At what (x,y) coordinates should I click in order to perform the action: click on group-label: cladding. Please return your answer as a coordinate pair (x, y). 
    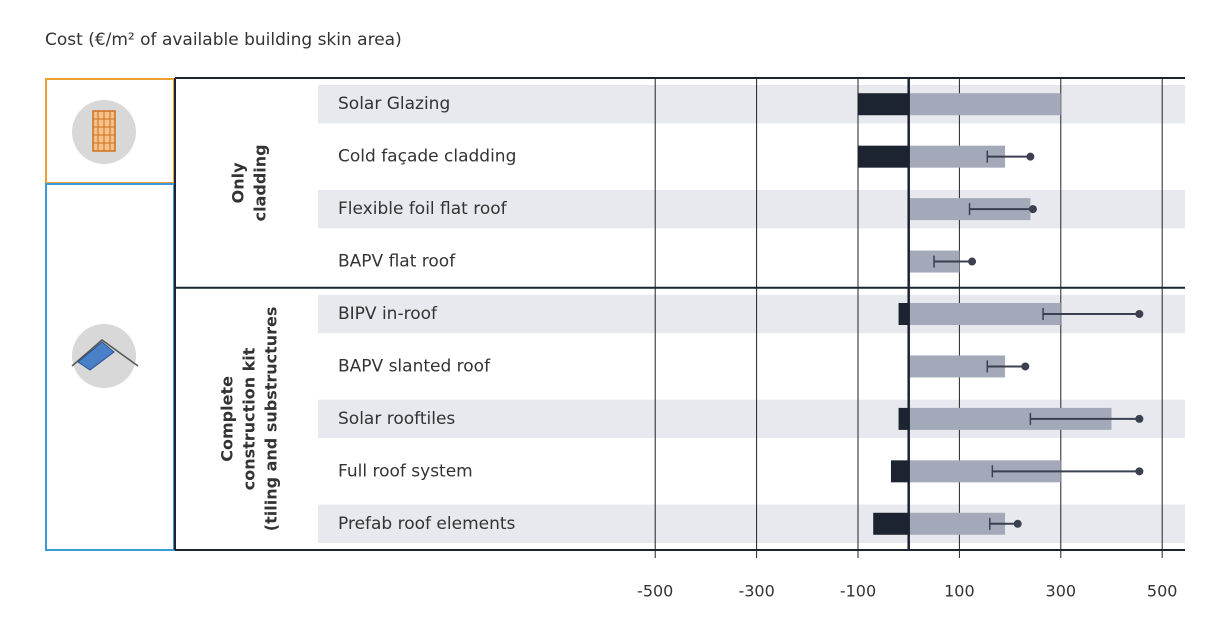
    Looking at the image, I should click on (260, 182).